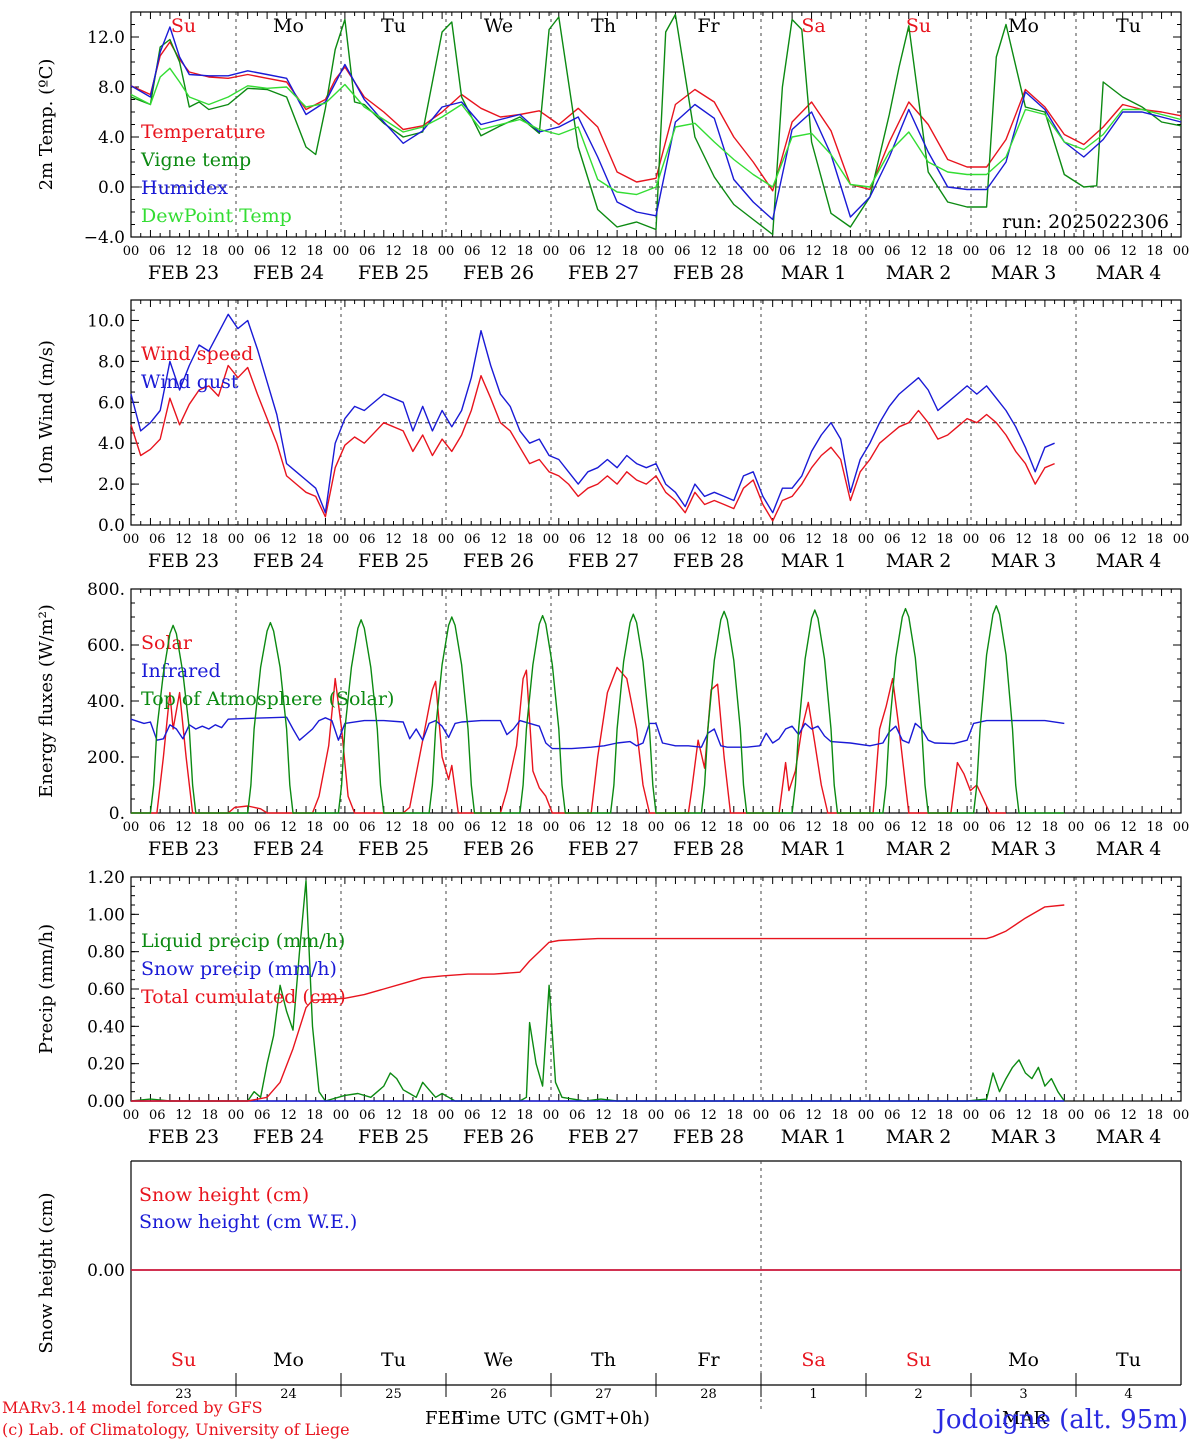 The height and width of the screenshot is (1440, 1194). Describe the element at coordinates (197, 354) in the screenshot. I see `legend-entry: Wind speed` at that location.